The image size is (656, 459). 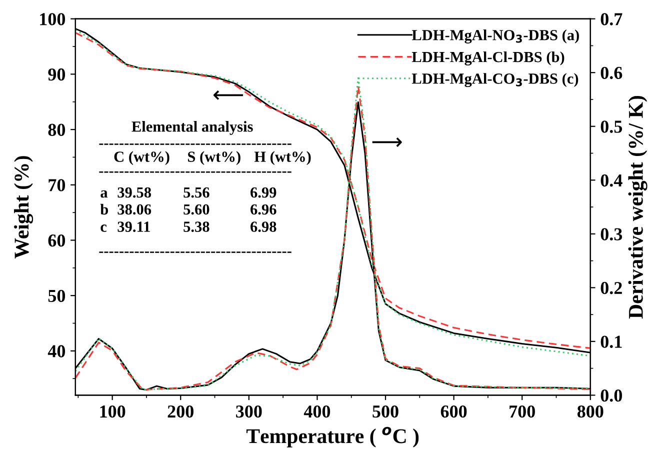 What do you see at coordinates (590, 411) in the screenshot?
I see `x-tick-label: 800` at bounding box center [590, 411].